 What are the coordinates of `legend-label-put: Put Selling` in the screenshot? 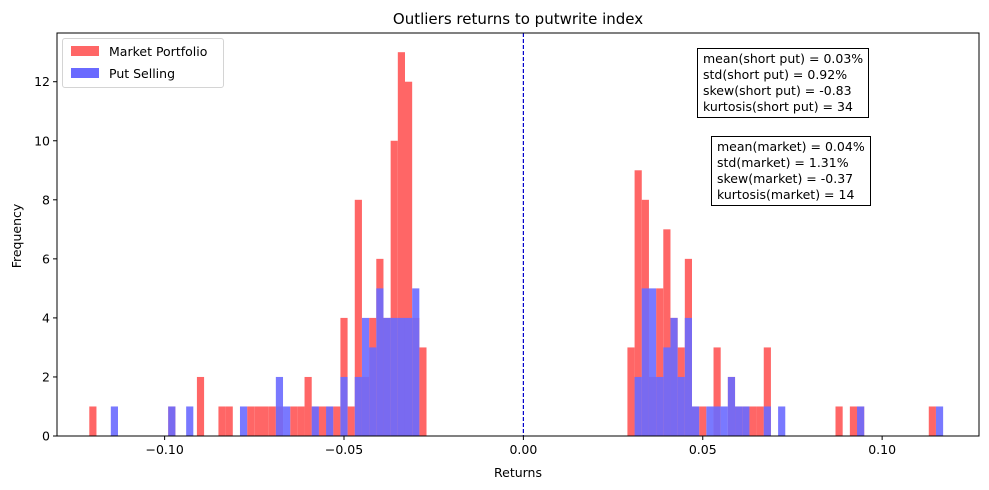 It's located at (142, 73).